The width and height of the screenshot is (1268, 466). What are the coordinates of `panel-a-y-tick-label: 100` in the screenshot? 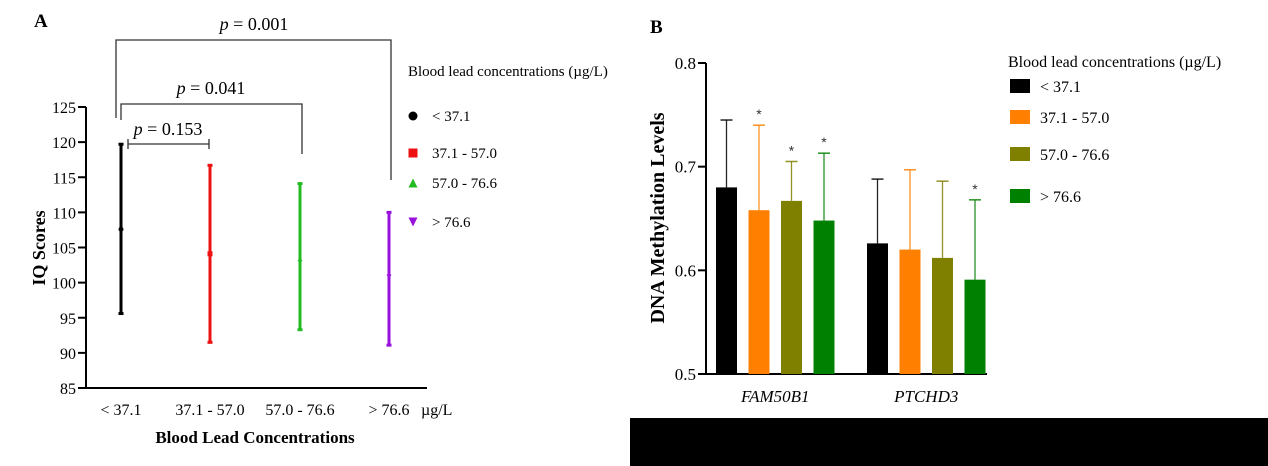 It's located at (64, 284).